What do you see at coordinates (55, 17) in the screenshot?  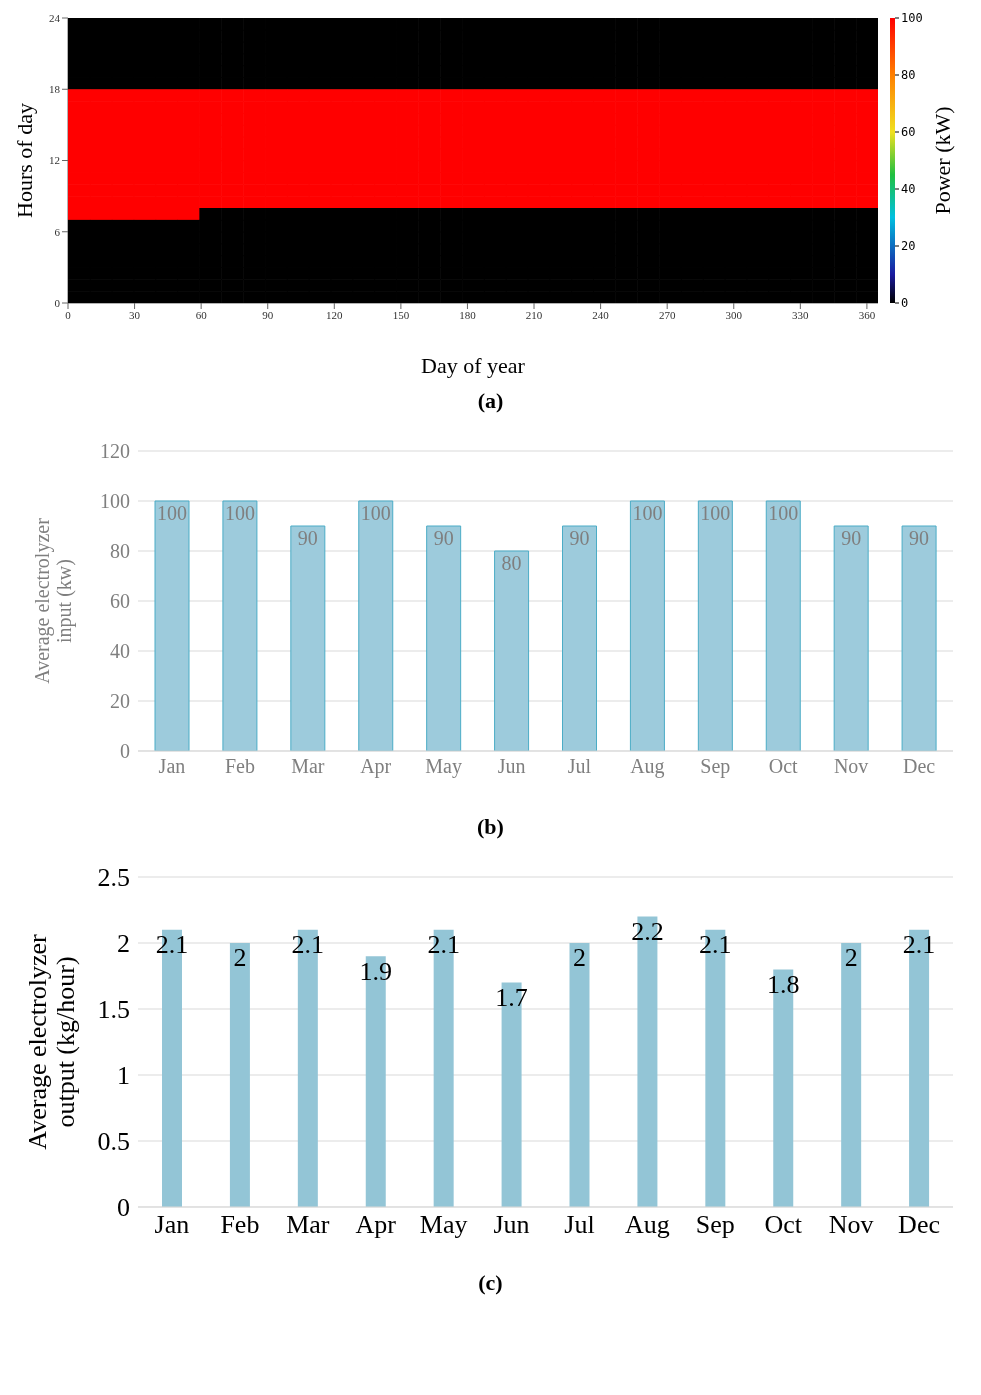 I see `y-tick-label: 24` at bounding box center [55, 17].